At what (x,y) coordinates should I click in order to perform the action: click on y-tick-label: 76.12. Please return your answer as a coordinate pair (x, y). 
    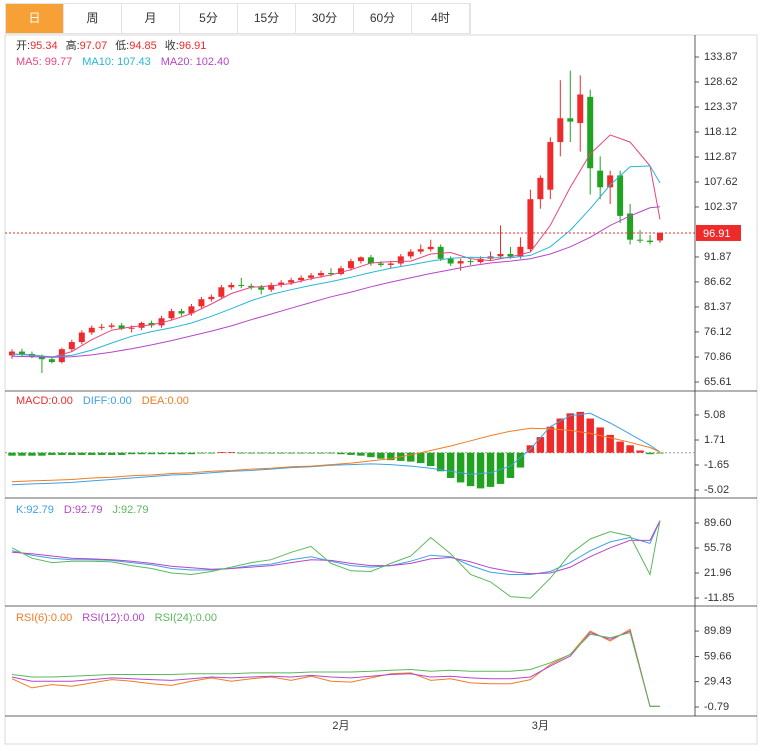
    Looking at the image, I should click on (718, 332).